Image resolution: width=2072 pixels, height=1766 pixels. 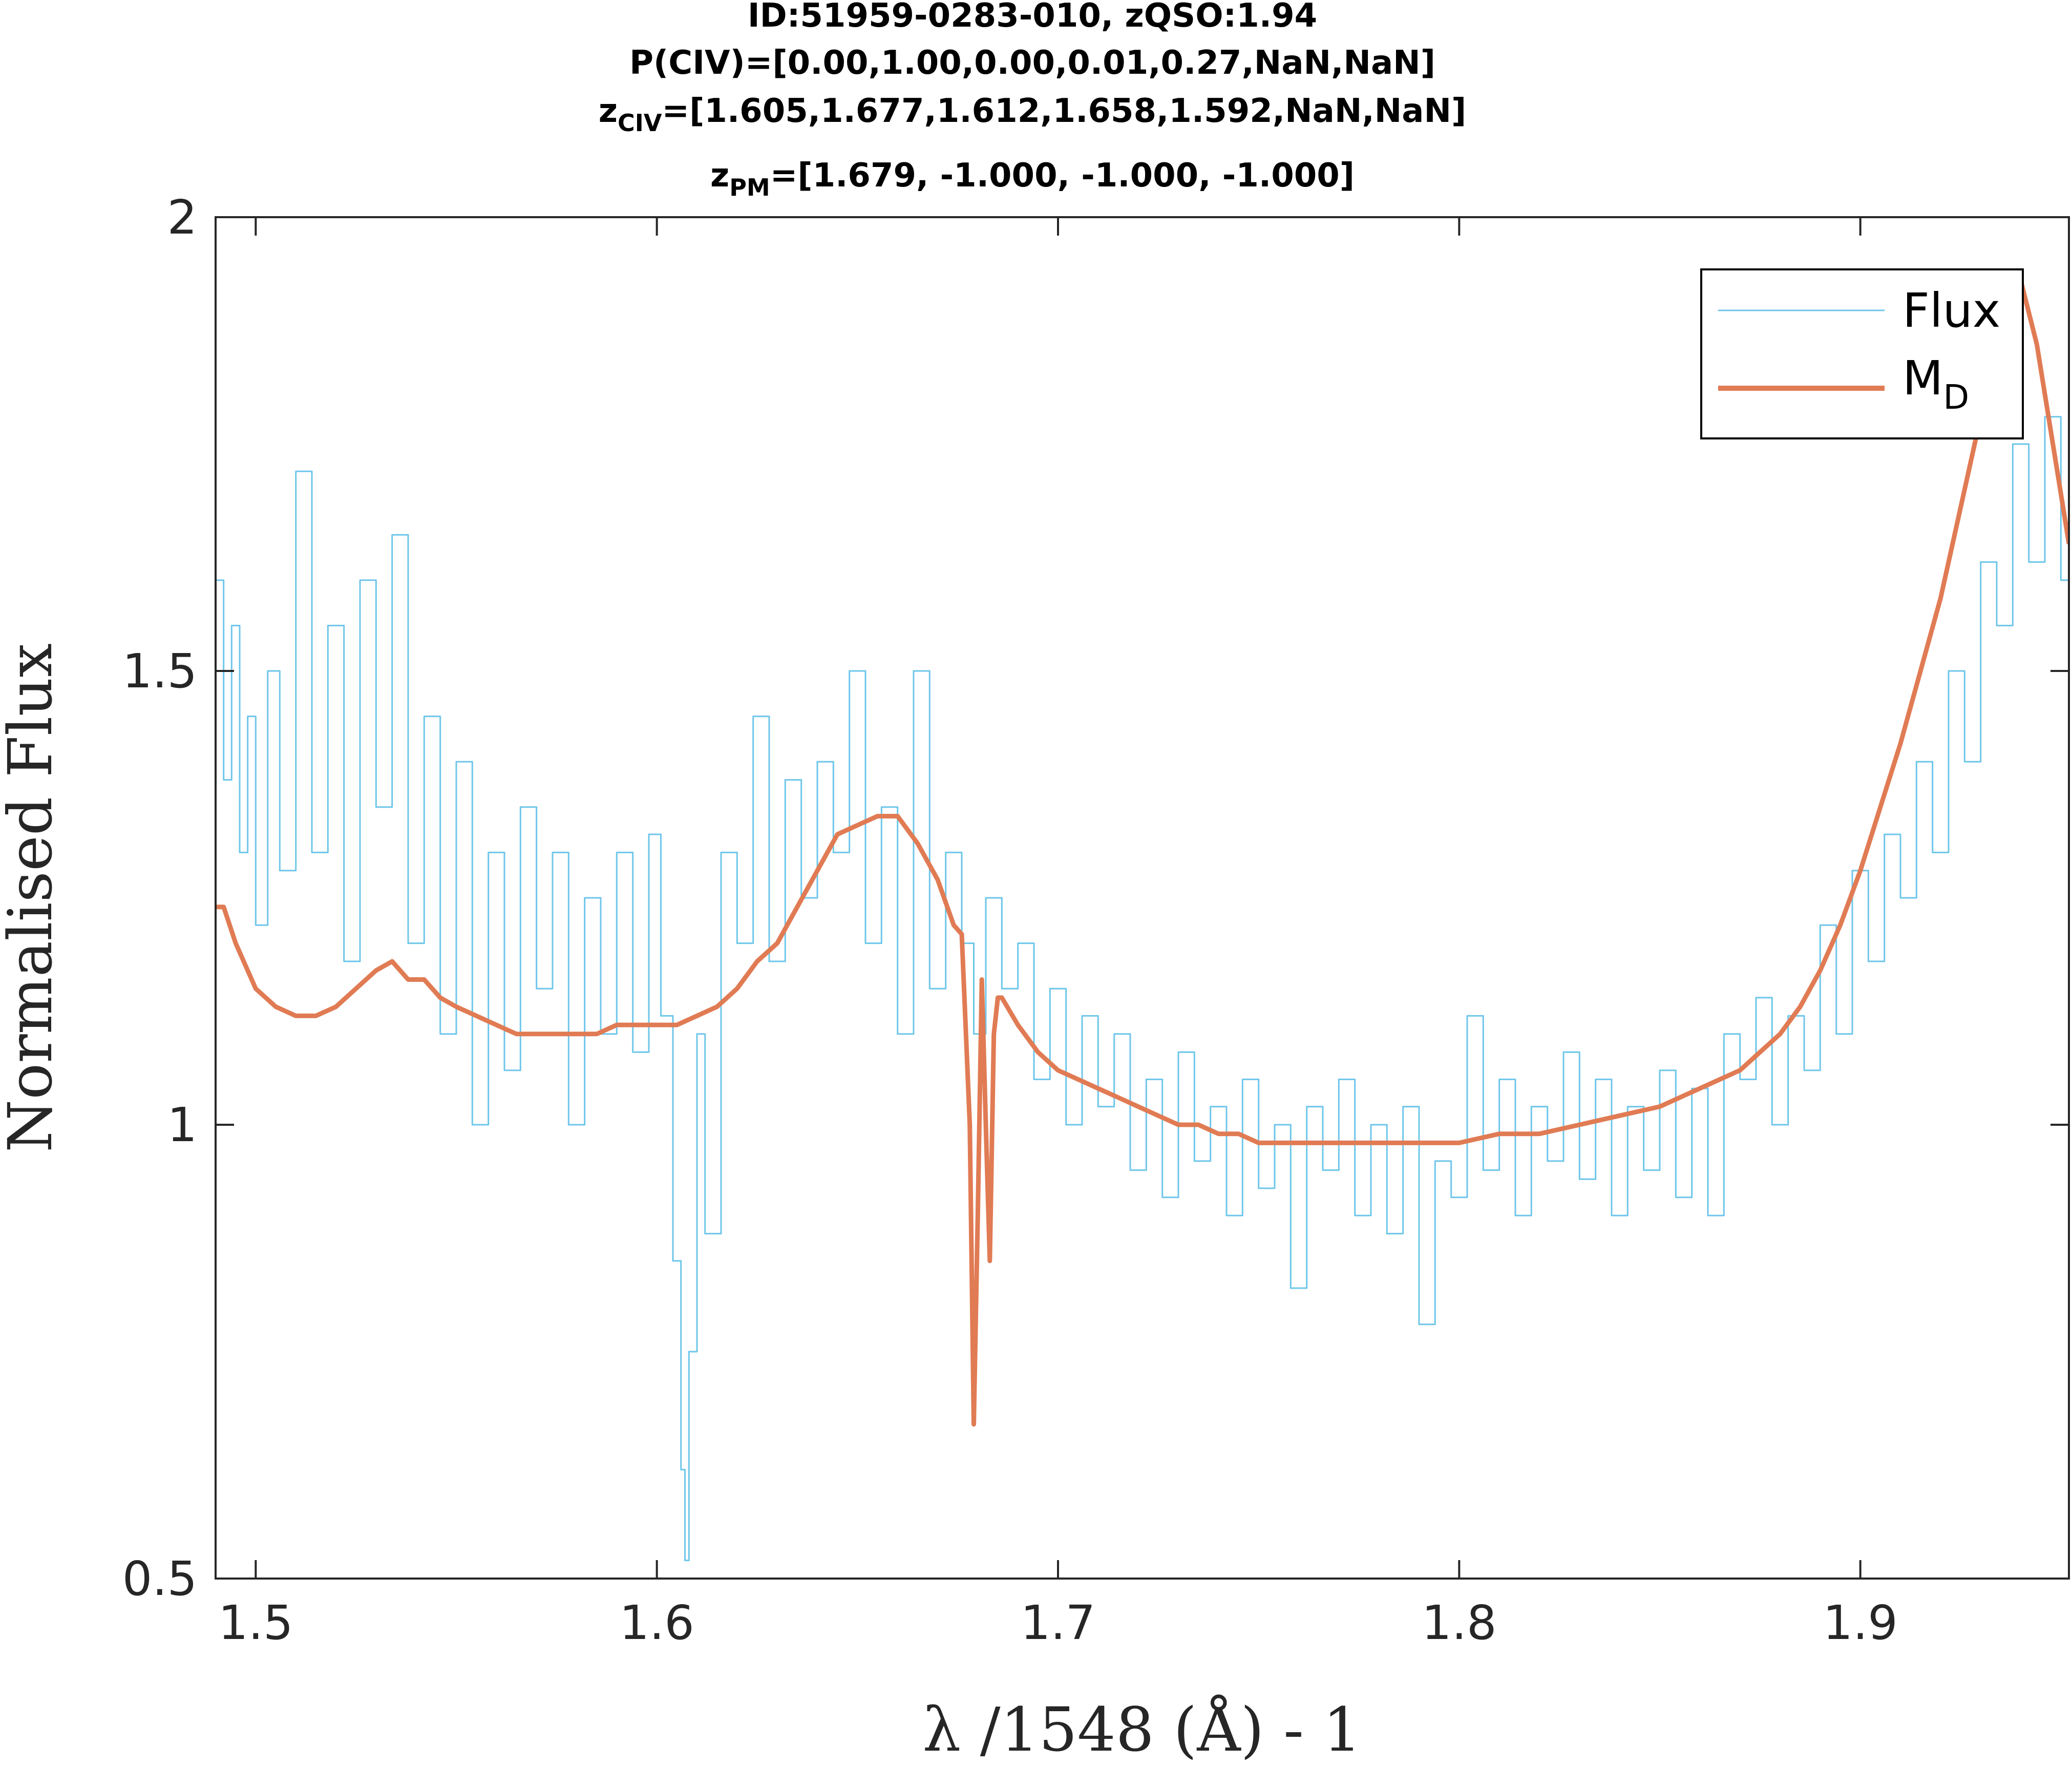 I want to click on legend-model-text: M, so click(x=1922, y=378).